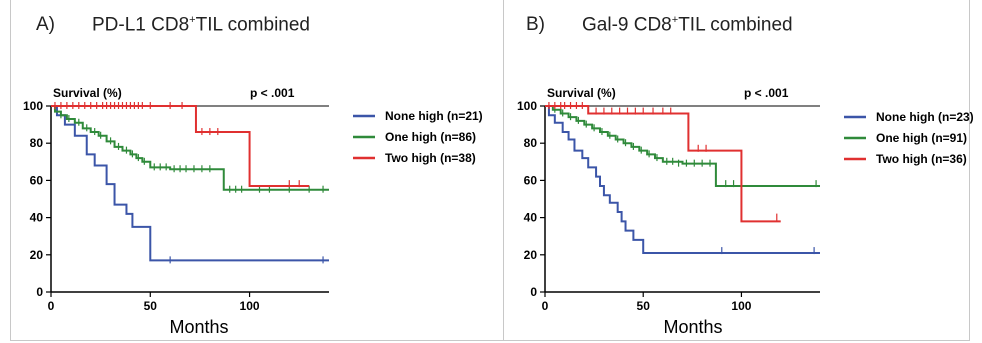 The height and width of the screenshot is (343, 982). Describe the element at coordinates (430, 137) in the screenshot. I see `legend-label: One high (n=86)` at that location.